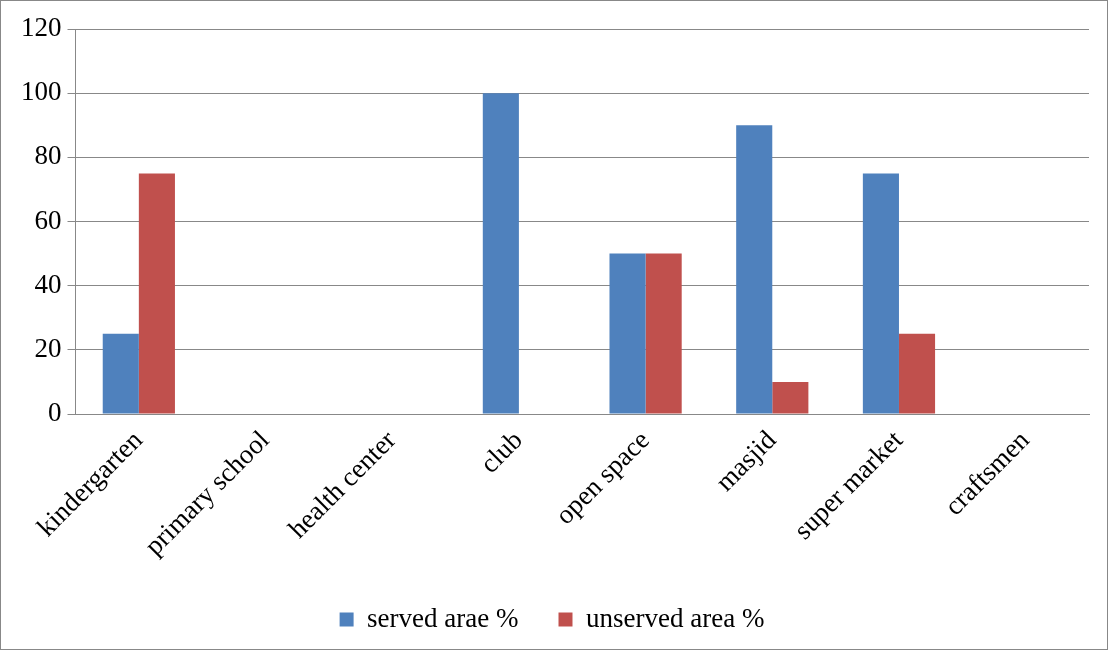 This screenshot has height=650, width=1108. I want to click on legend-label: served arae %, so click(443, 617).